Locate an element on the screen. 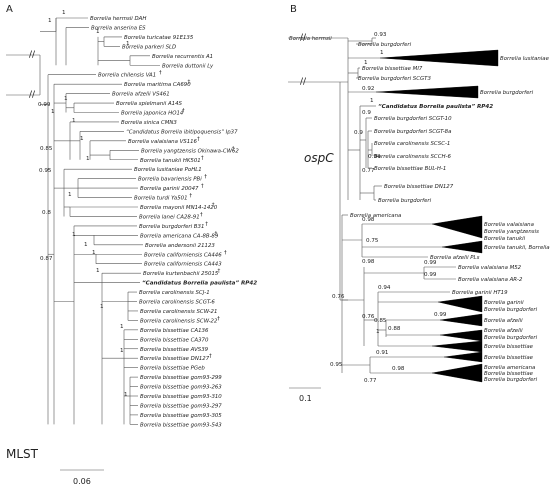 The image size is (550, 491). taxon-label: Borrelia valaisiana AR-2 is located at coordinates (490, 280).